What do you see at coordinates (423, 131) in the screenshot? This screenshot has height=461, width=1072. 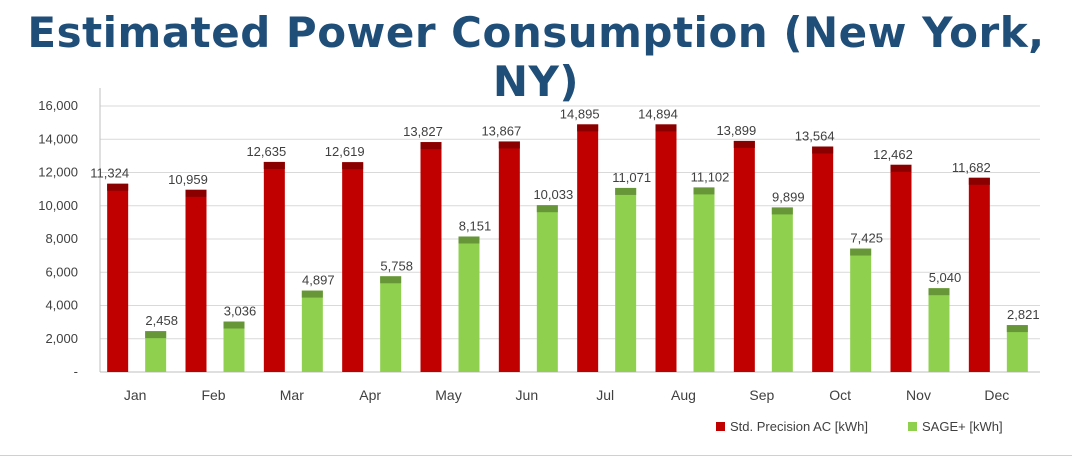 I see `data-label-std-precision-ac: 13,827` at bounding box center [423, 131].